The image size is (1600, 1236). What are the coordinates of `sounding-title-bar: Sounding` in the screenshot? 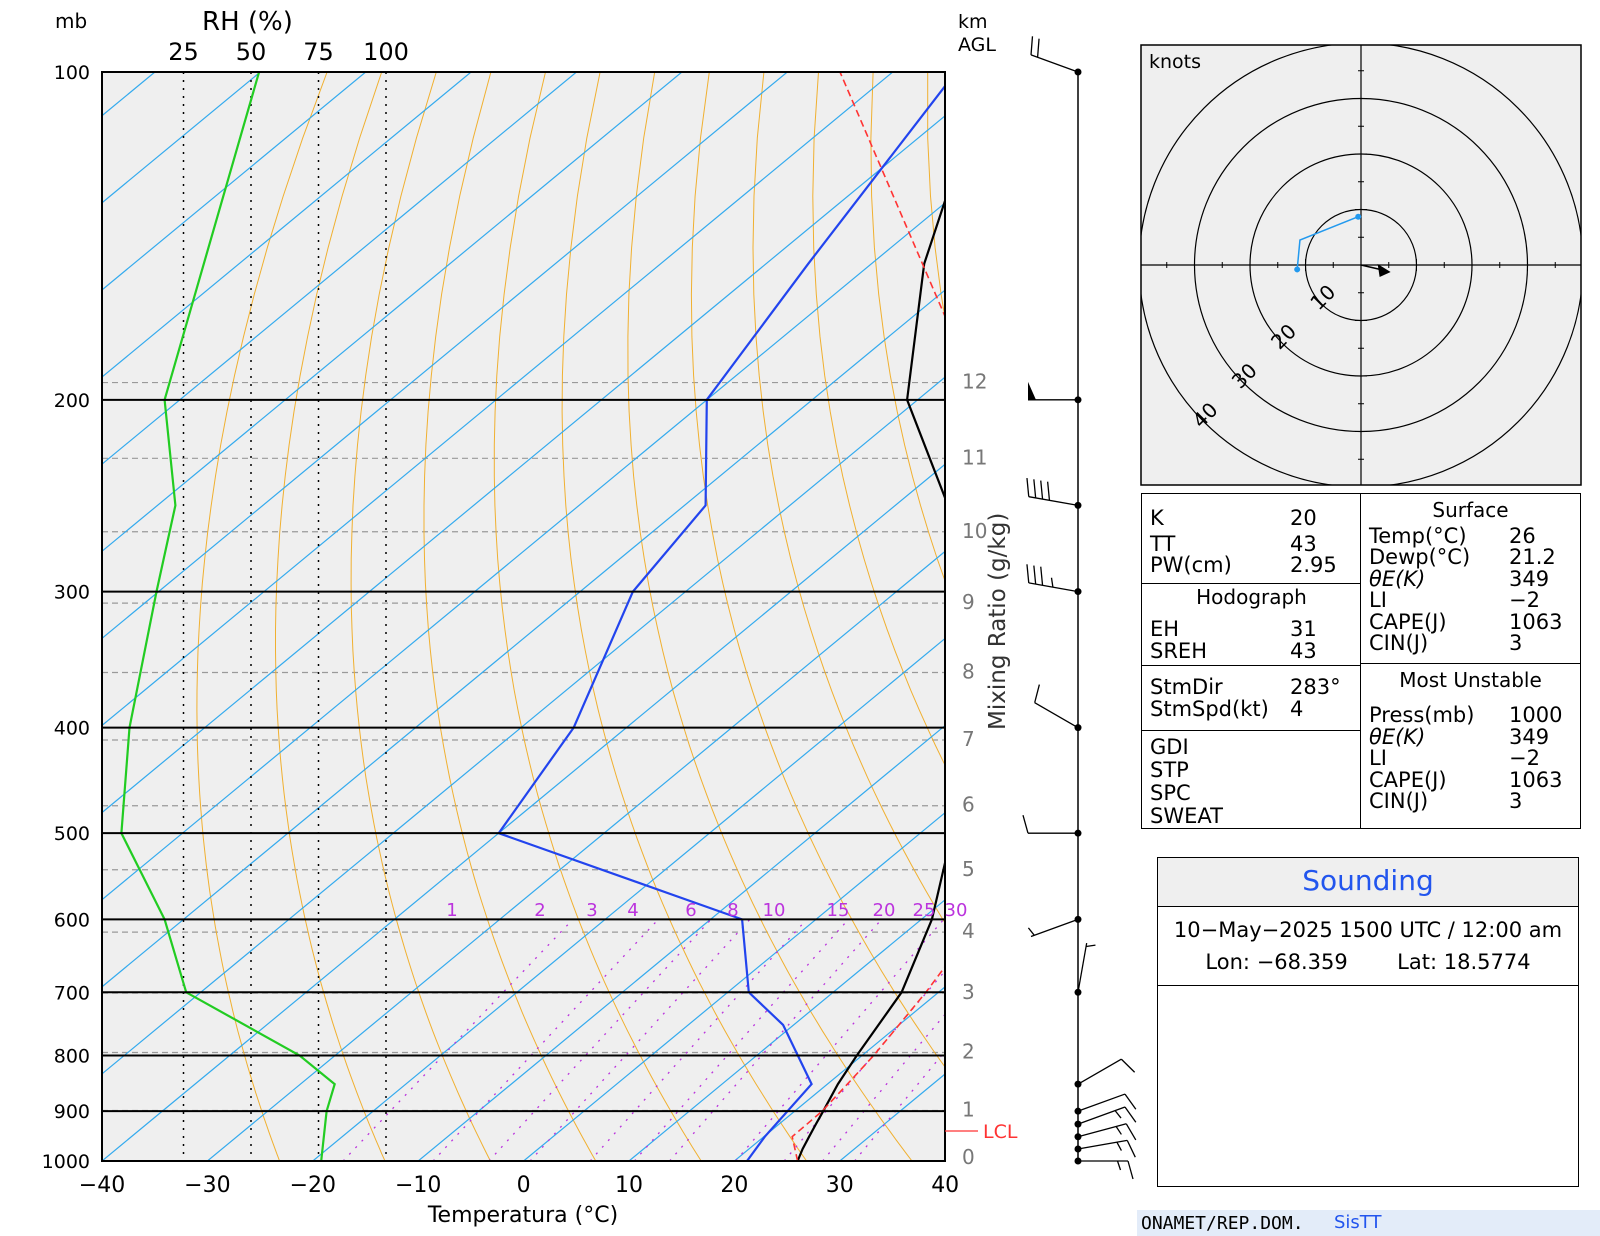 It's located at (1368, 882).